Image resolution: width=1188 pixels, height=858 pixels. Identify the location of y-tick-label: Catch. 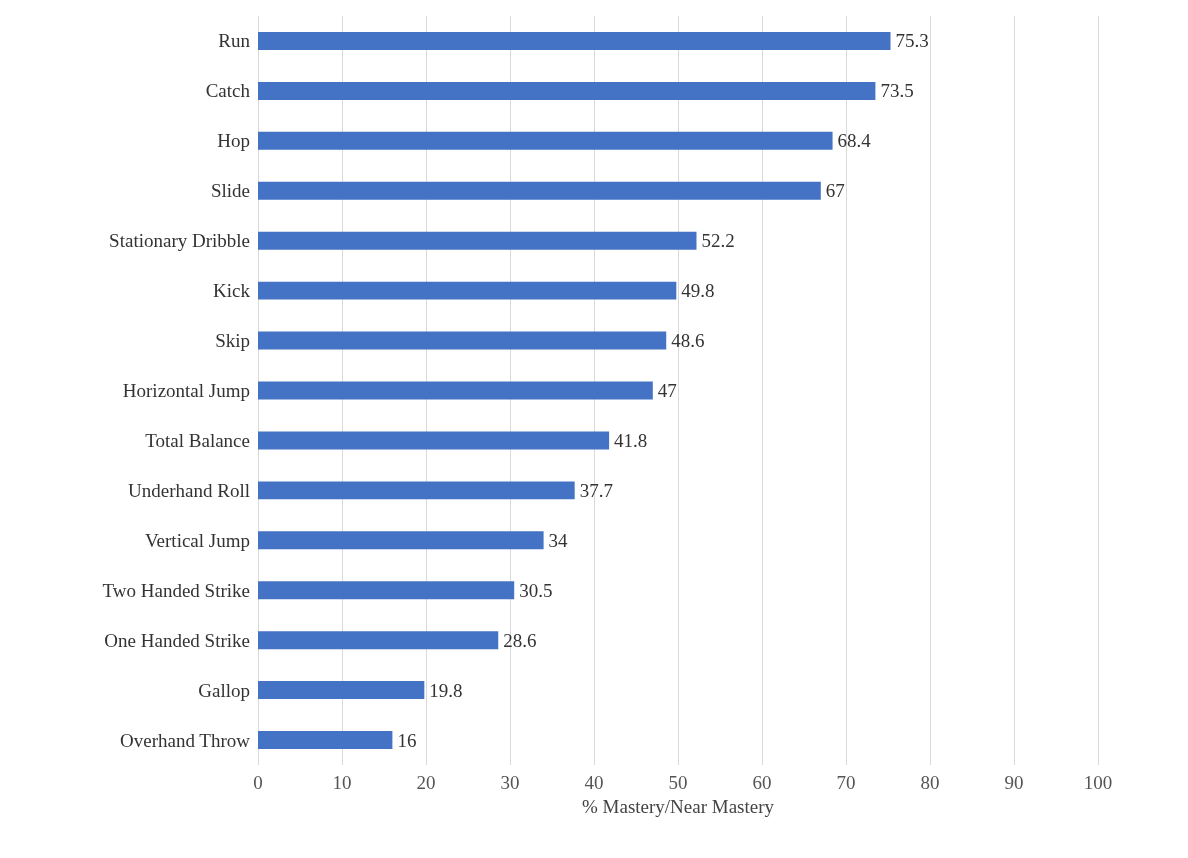
(228, 91).